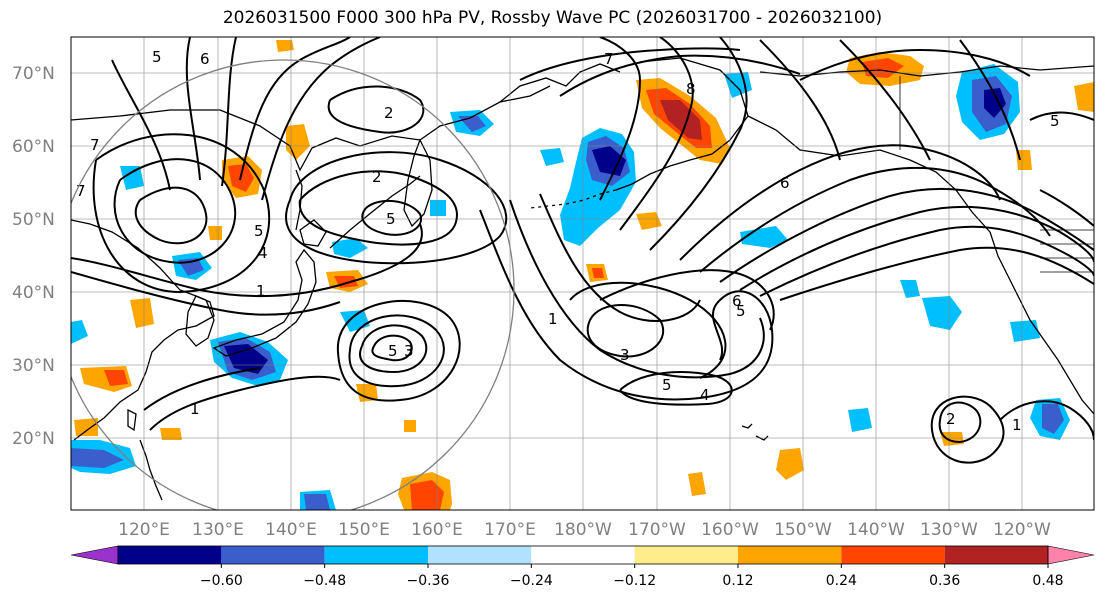 Image resolution: width=1105 pixels, height=604 pixels. Describe the element at coordinates (737, 581) in the screenshot. I see `colorbar-tick-label: 0.12` at that location.